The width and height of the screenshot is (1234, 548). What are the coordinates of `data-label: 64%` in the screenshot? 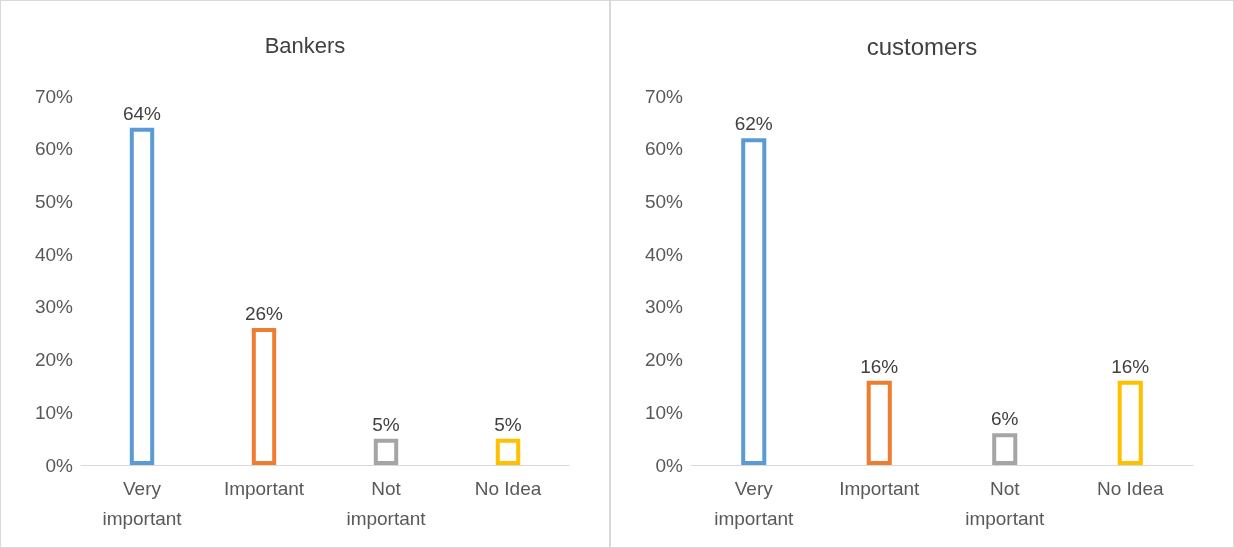 It's located at (142, 113).